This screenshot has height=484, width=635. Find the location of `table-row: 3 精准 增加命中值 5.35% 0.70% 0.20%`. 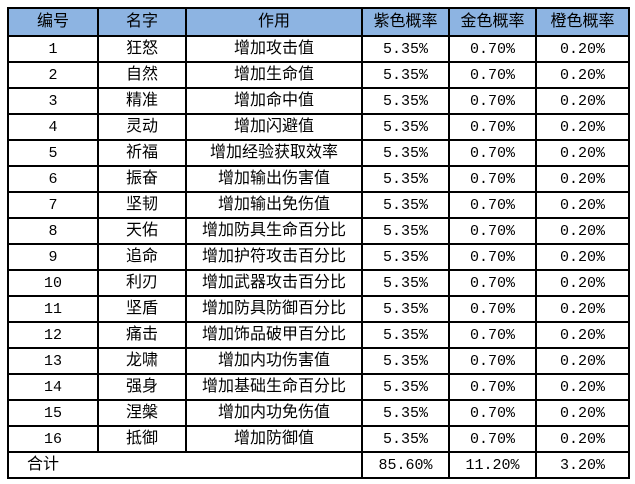

table-row: 3 精准 增加命中值 5.35% 0.70% 0.20% is located at coordinates (318, 101).